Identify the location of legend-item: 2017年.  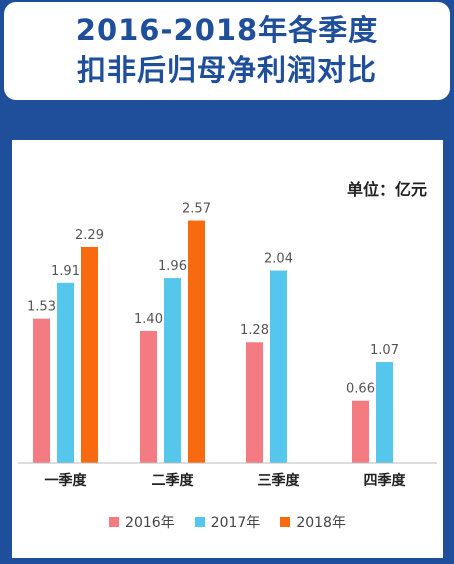
(227, 522).